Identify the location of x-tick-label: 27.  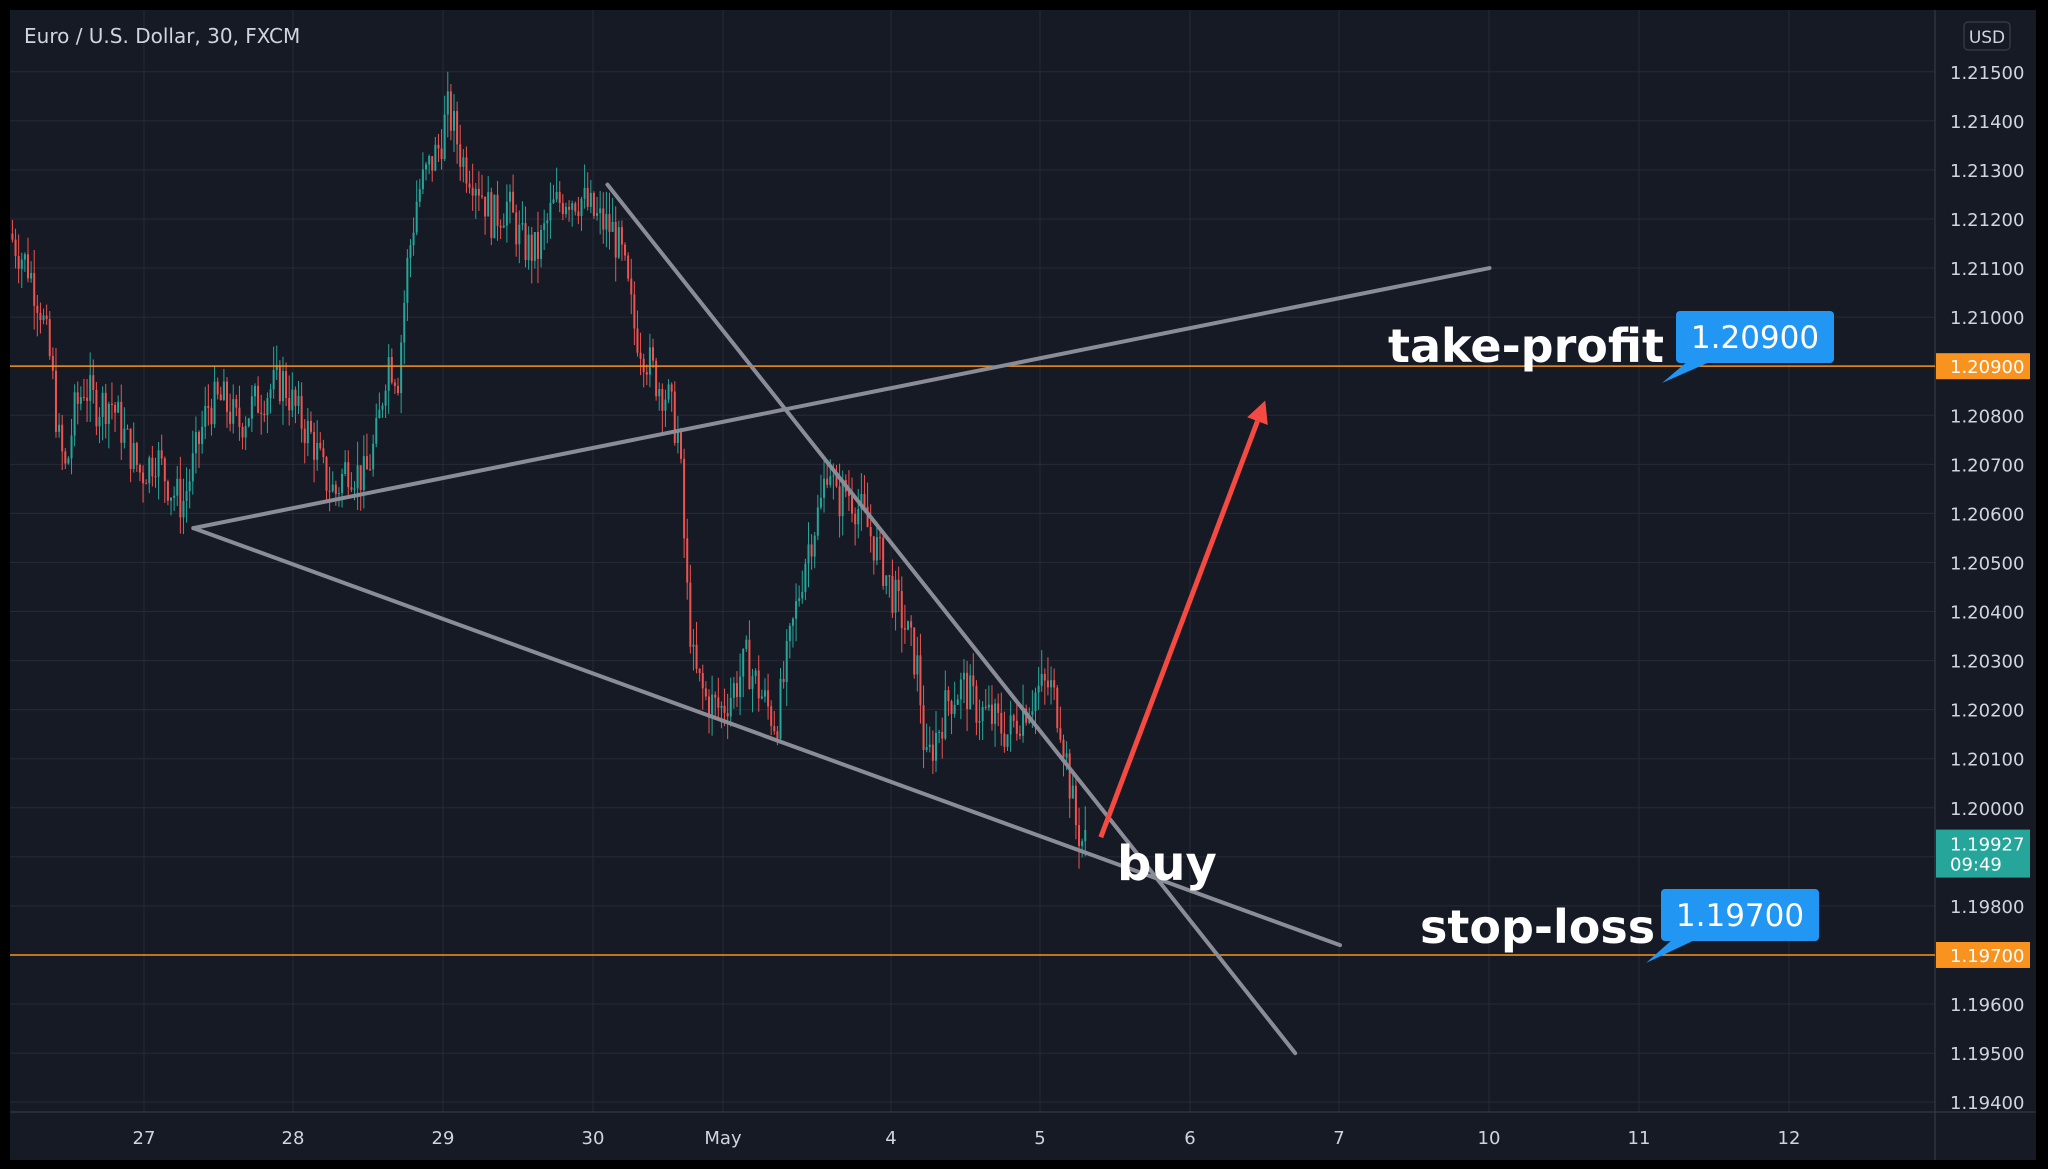
(144, 1138).